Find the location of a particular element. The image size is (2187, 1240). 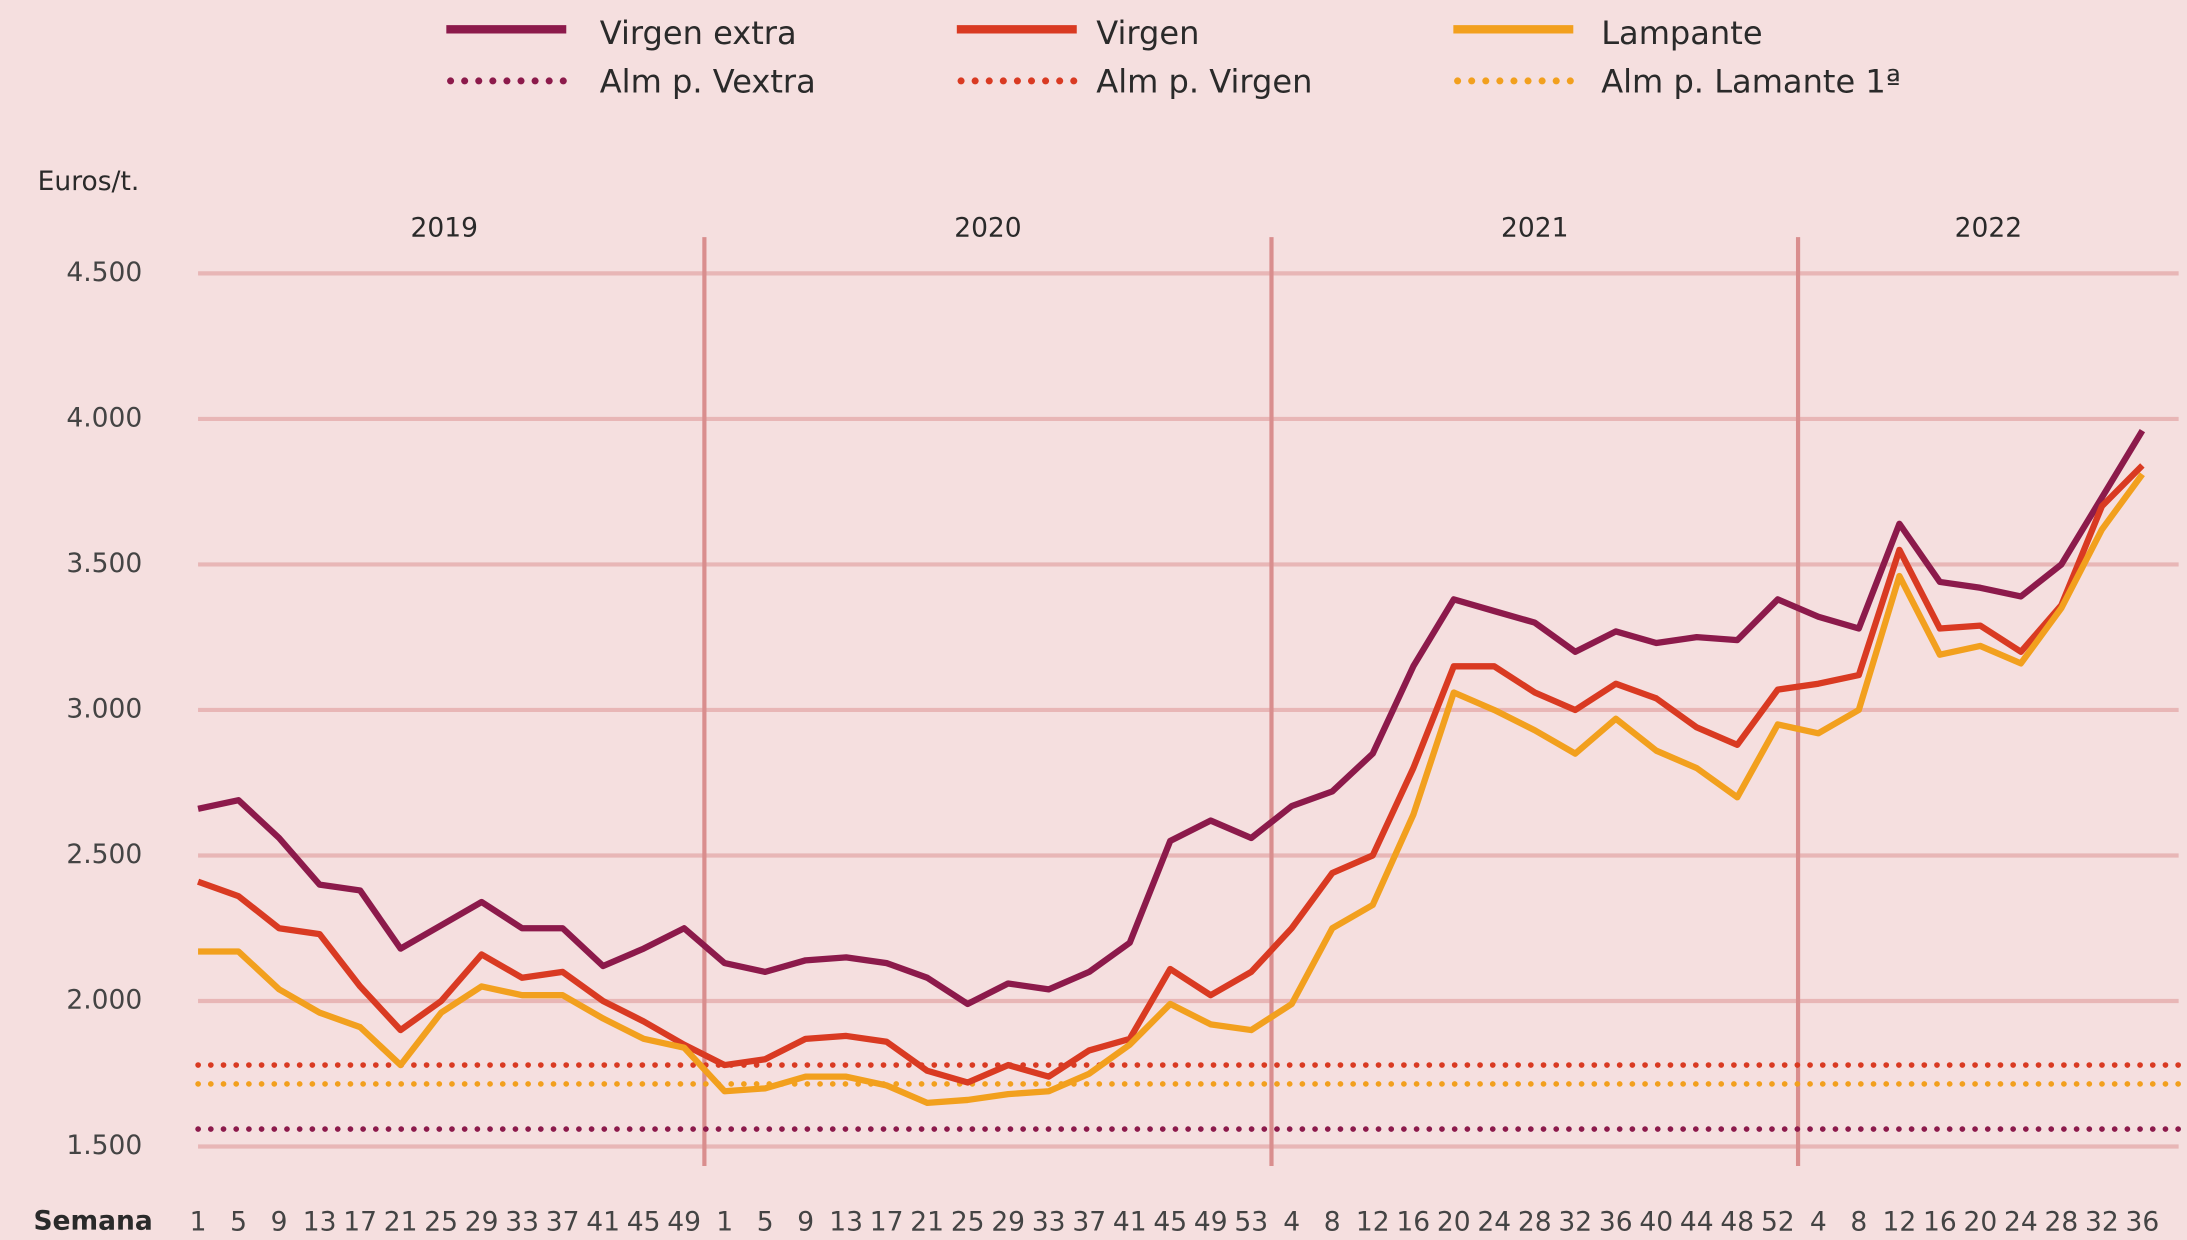

y-axis-label: Euros/t. is located at coordinates (89, 181).